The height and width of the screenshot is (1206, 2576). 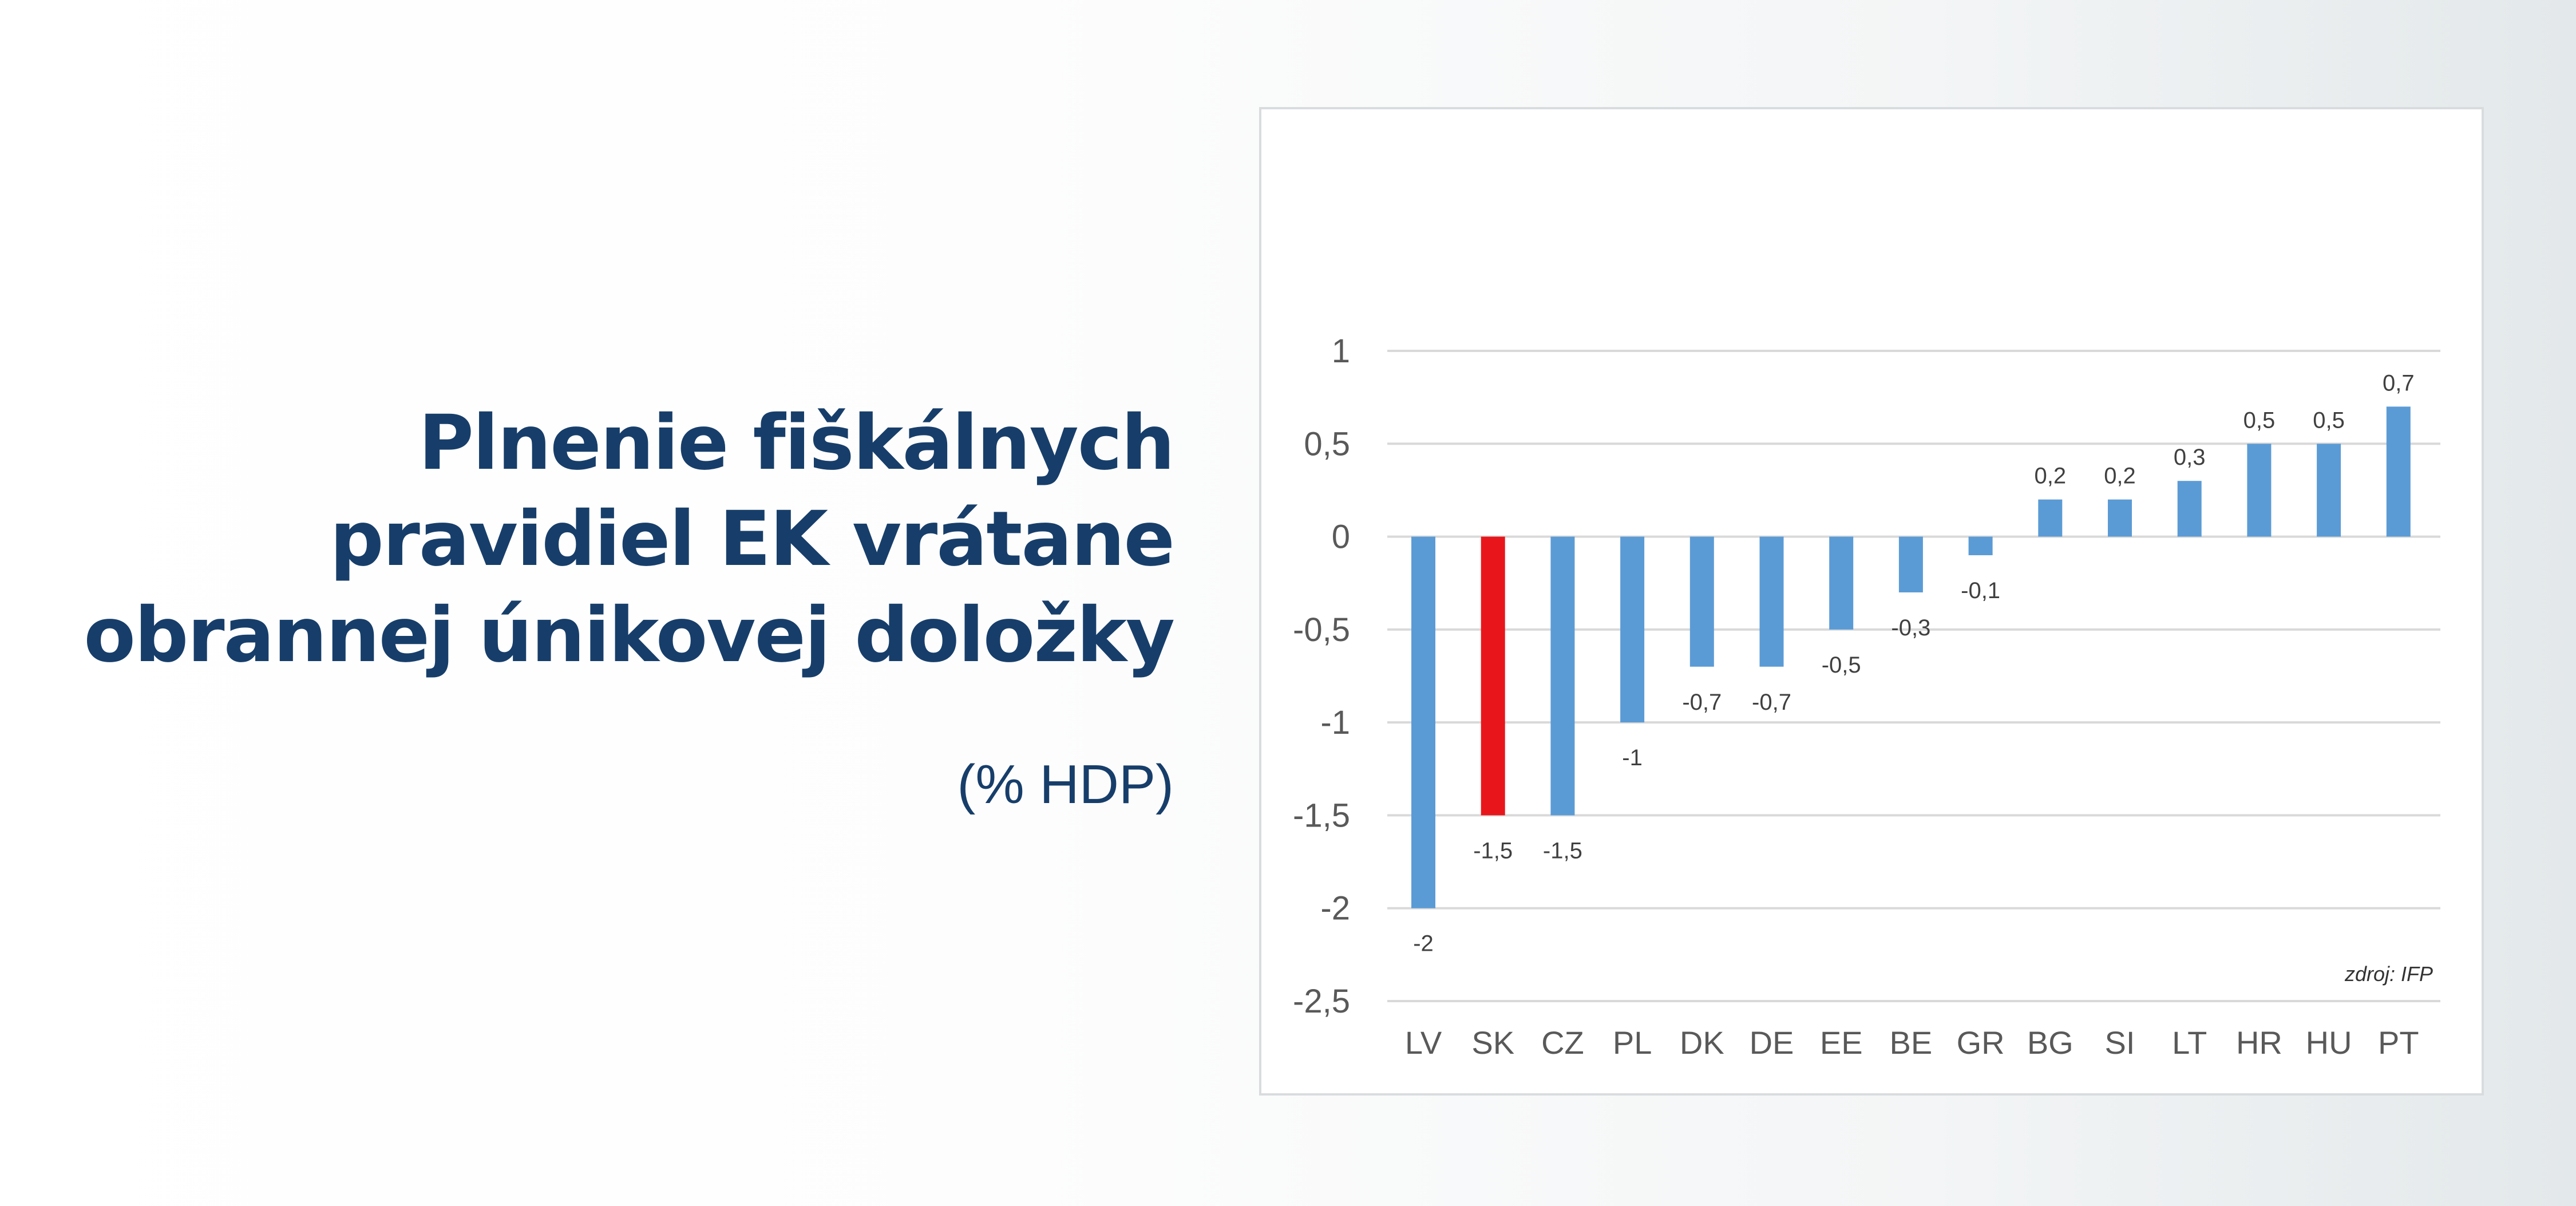 What do you see at coordinates (1910, 564) in the screenshot?
I see `bar-be` at bounding box center [1910, 564].